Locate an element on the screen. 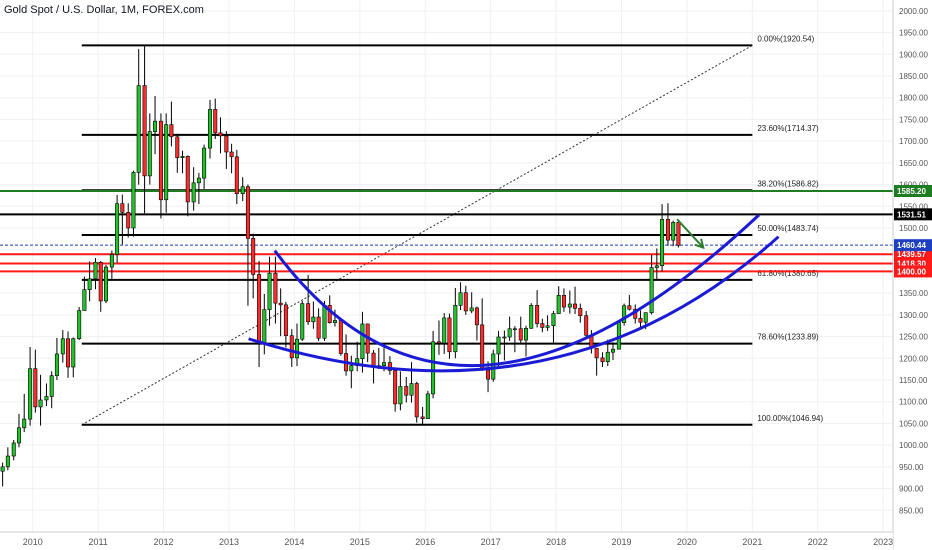 Image resolution: width=932 pixels, height=550 pixels. cup-arc is located at coordinates (516, 290).